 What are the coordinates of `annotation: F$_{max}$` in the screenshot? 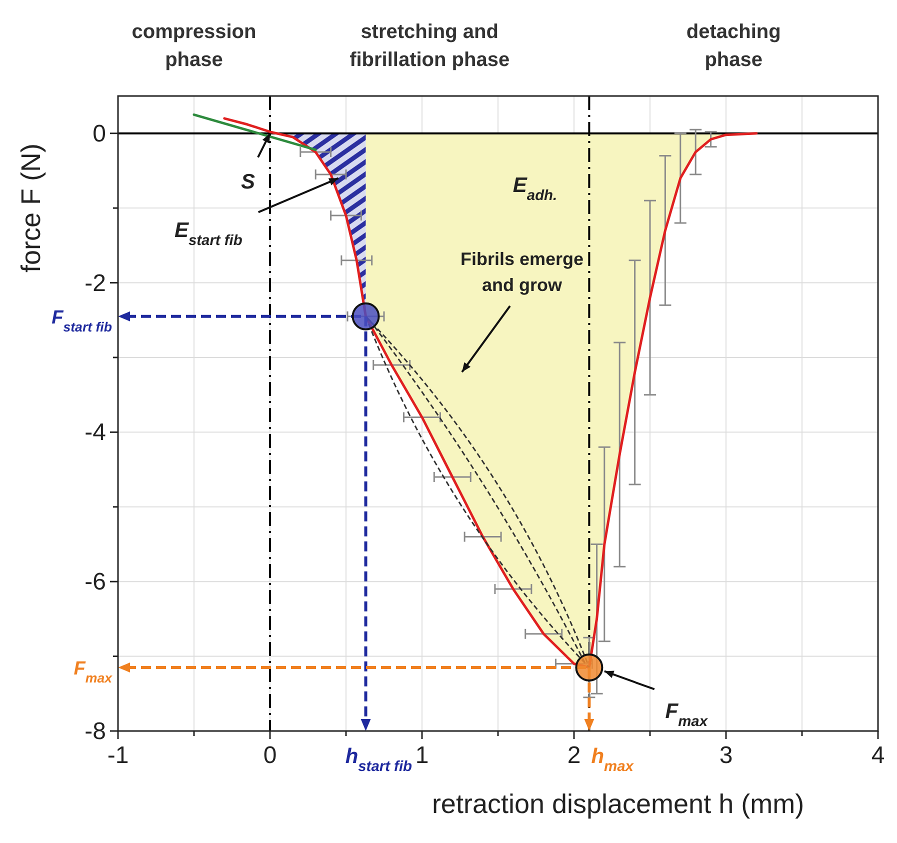 It's located at (686, 715).